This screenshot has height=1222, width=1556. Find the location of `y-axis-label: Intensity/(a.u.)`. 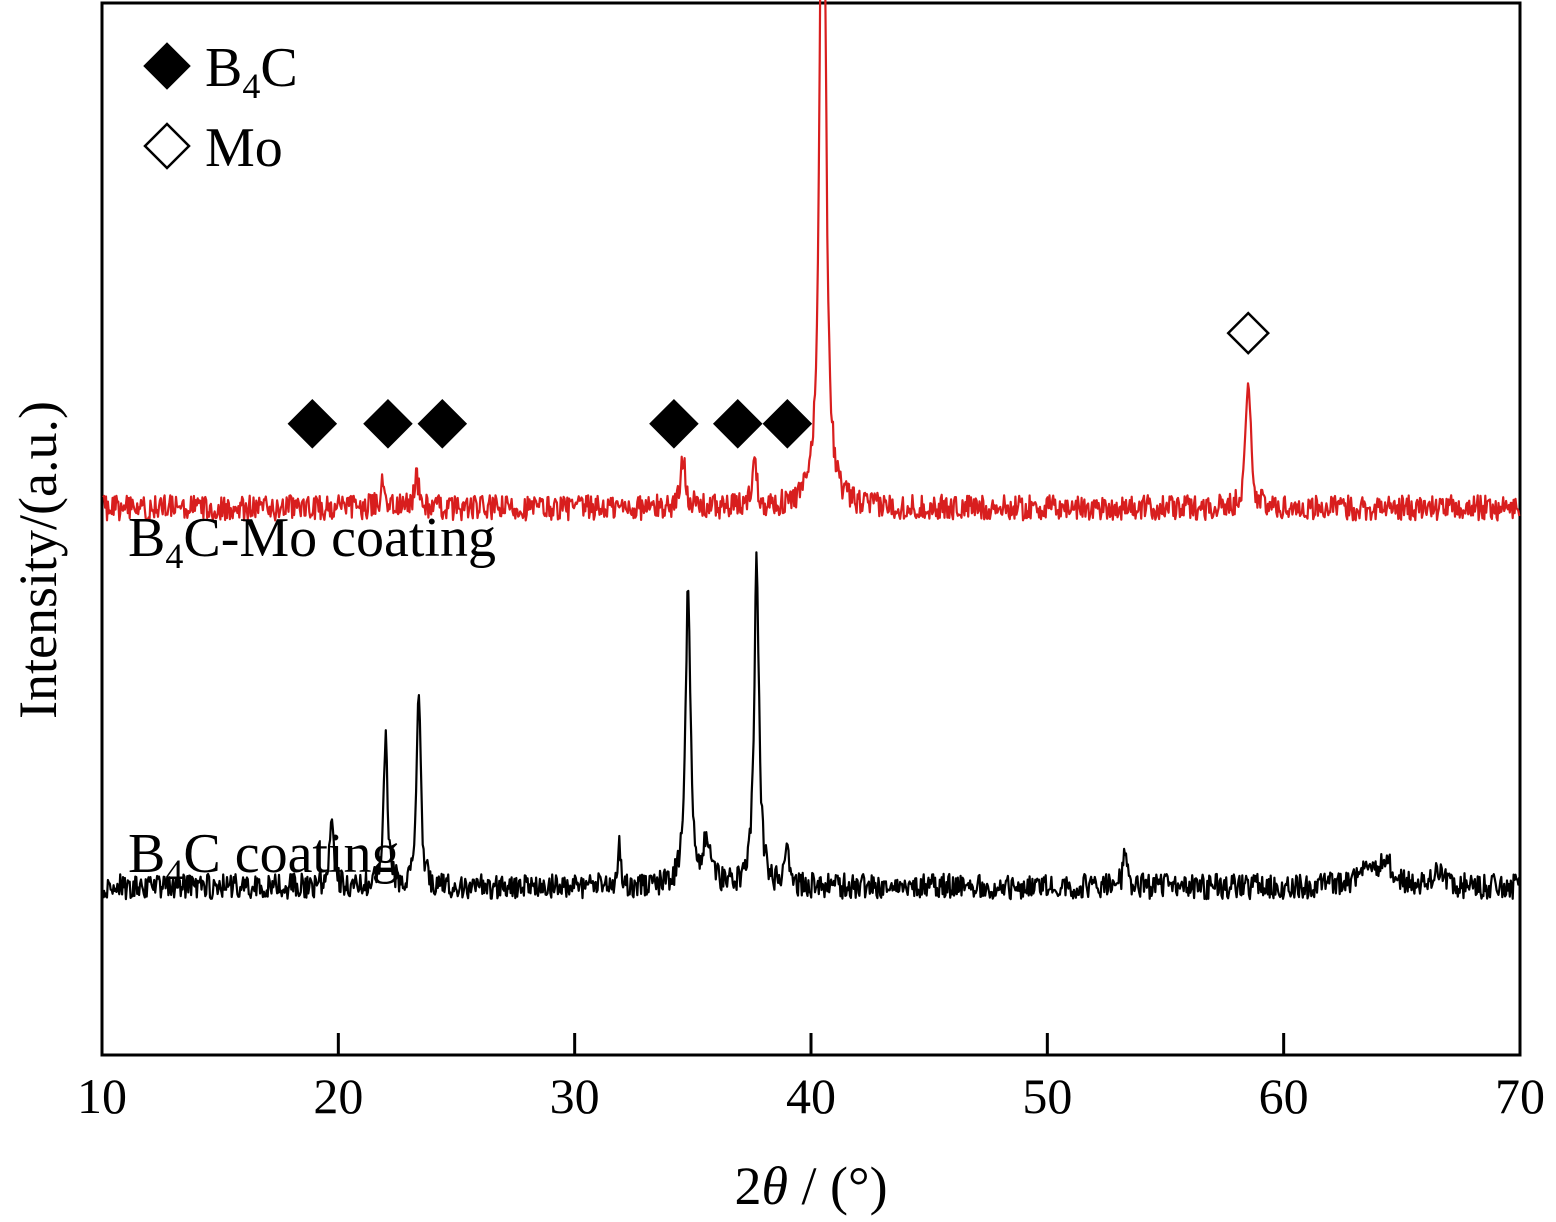

y-axis-label: Intensity/(a.u.) is located at coordinates (38, 560).